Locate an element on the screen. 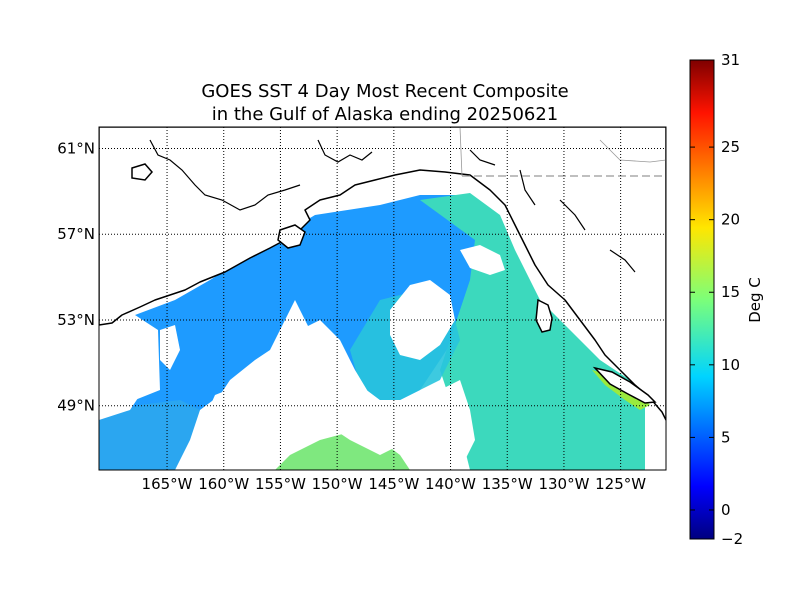  longitude-tick-label: 135°W is located at coordinates (507, 484).